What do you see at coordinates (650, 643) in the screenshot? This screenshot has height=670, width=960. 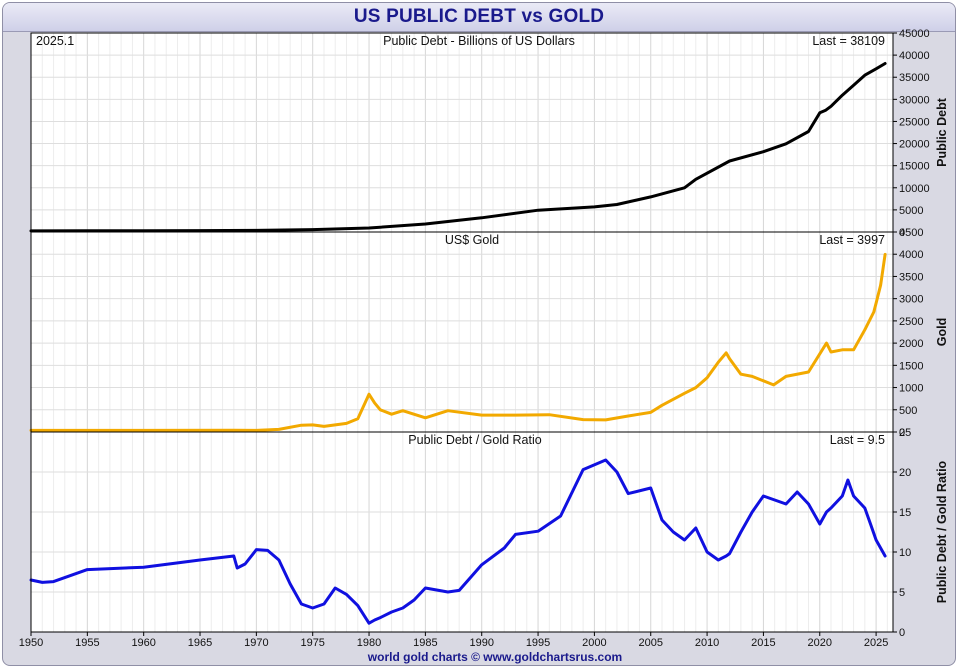 I see `xtick-label: 2005` at bounding box center [650, 643].